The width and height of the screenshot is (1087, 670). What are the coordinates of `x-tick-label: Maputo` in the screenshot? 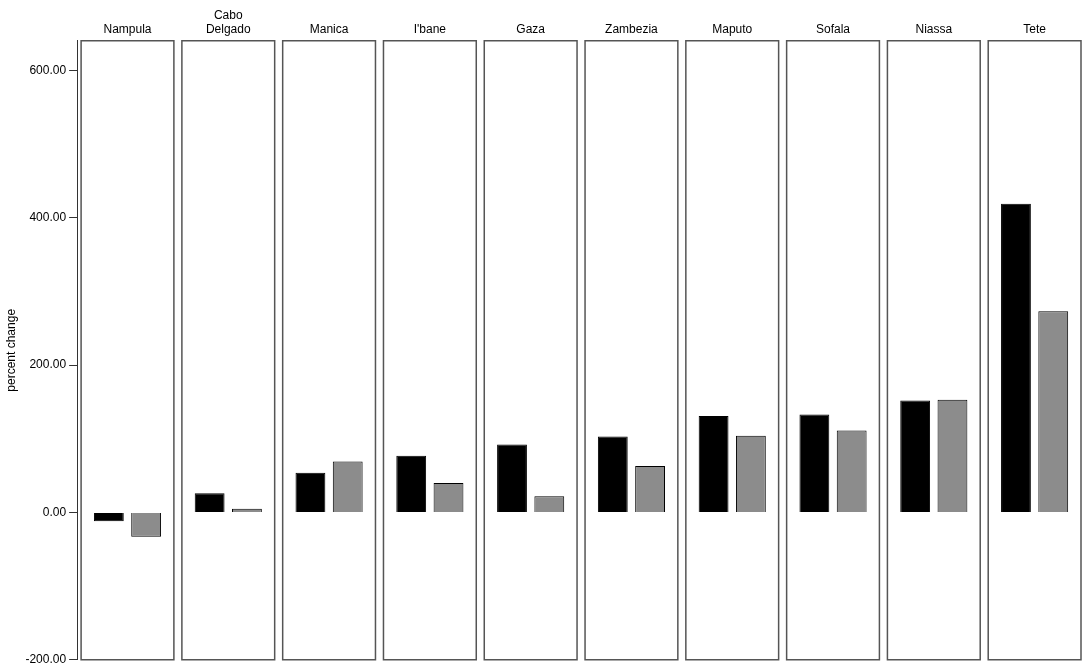 It's located at (732, 28).